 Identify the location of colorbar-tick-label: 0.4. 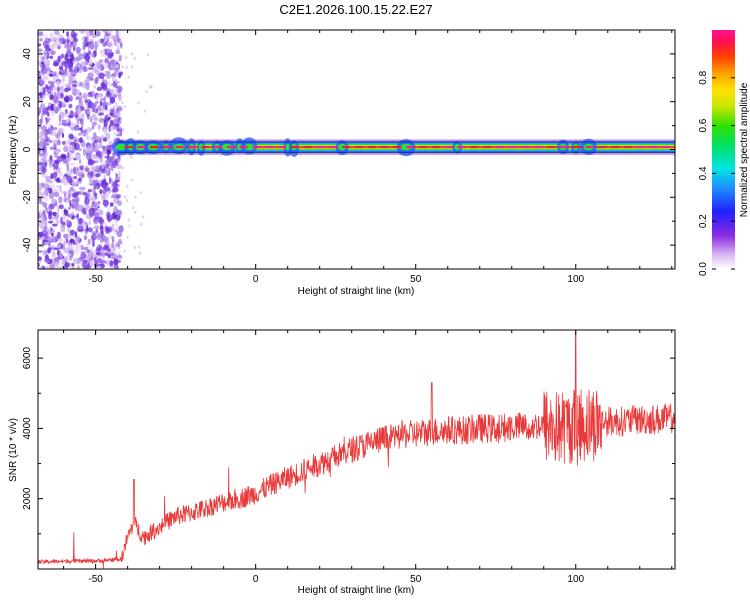
(703, 173).